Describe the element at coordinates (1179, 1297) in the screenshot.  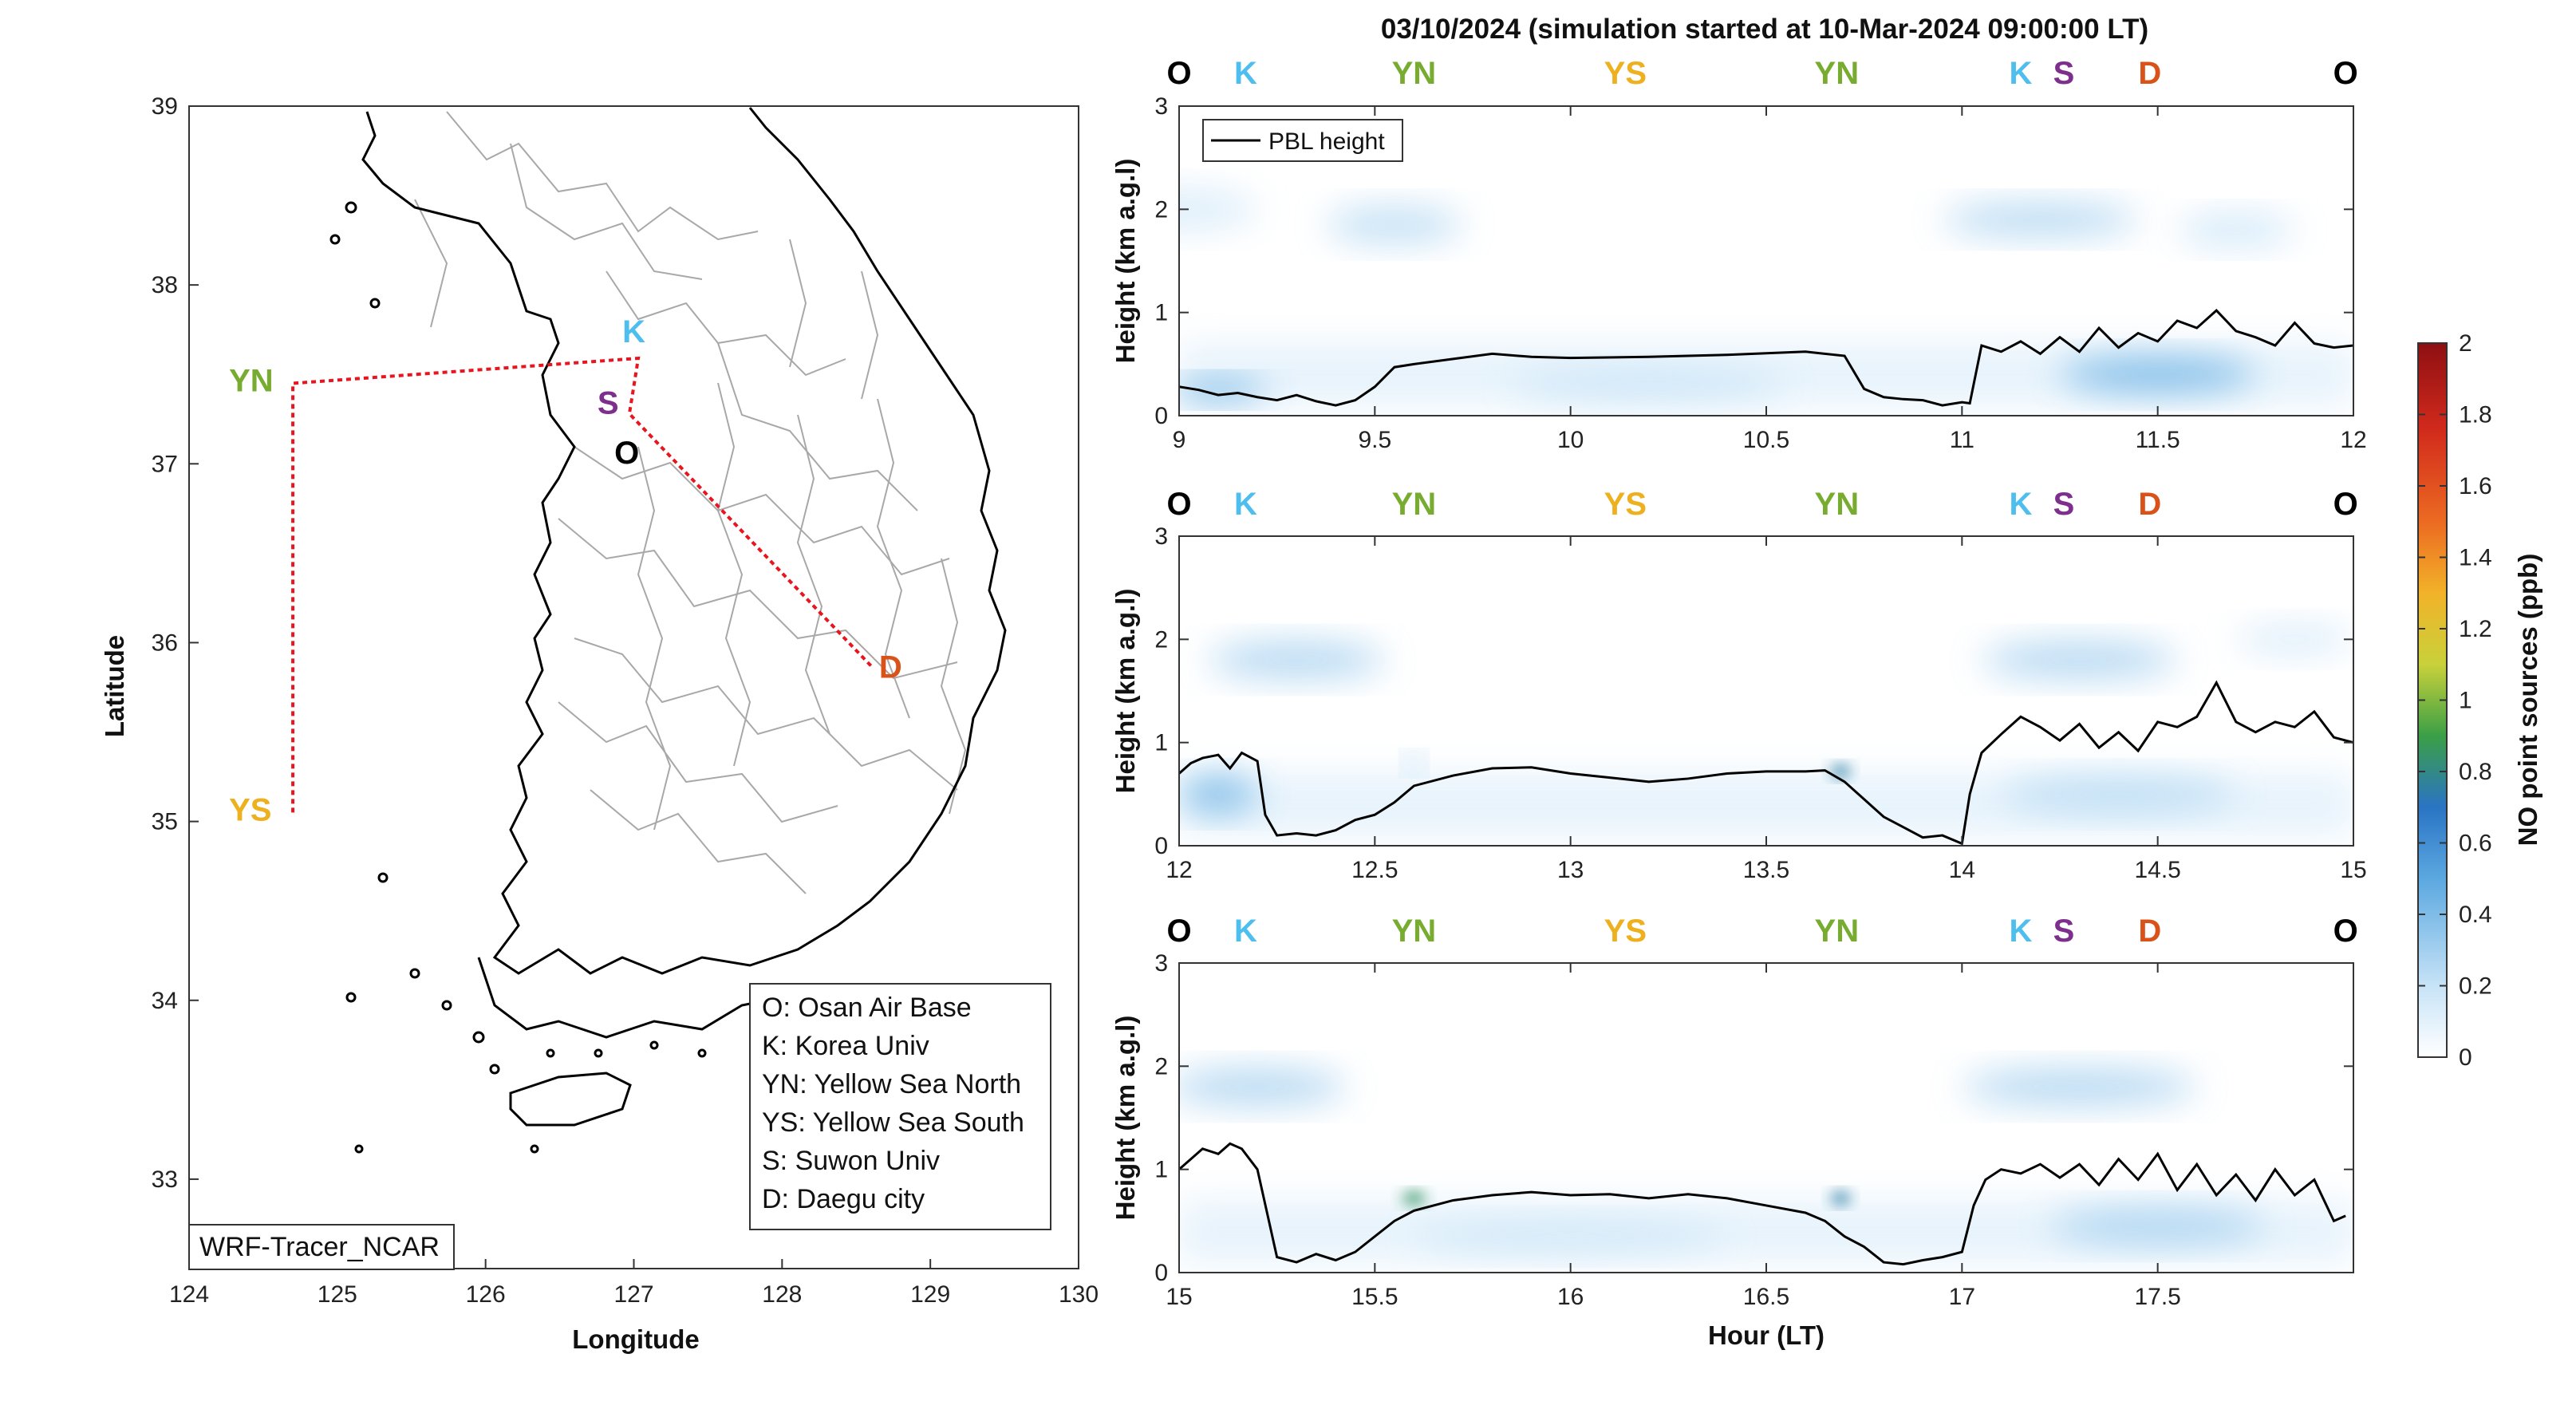
I see `x-tick-label: 15` at that location.